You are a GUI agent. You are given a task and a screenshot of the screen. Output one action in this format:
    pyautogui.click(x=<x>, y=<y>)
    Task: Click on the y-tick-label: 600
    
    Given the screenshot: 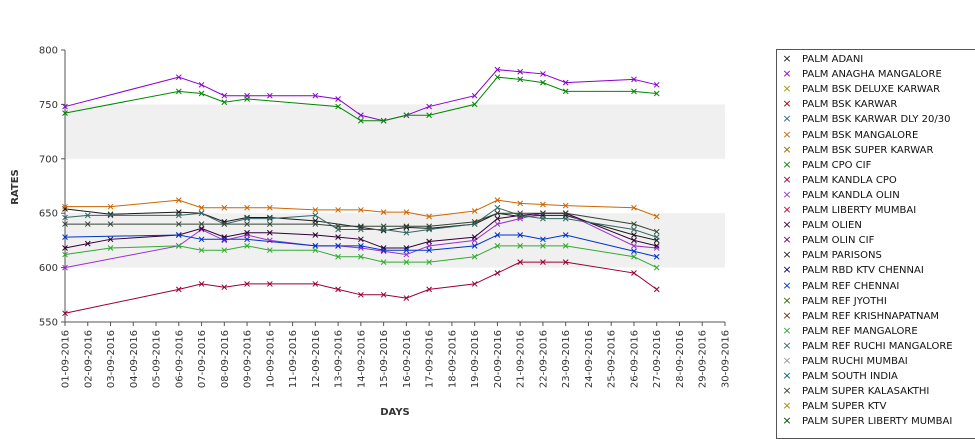 What is the action you would take?
    pyautogui.click(x=48, y=268)
    